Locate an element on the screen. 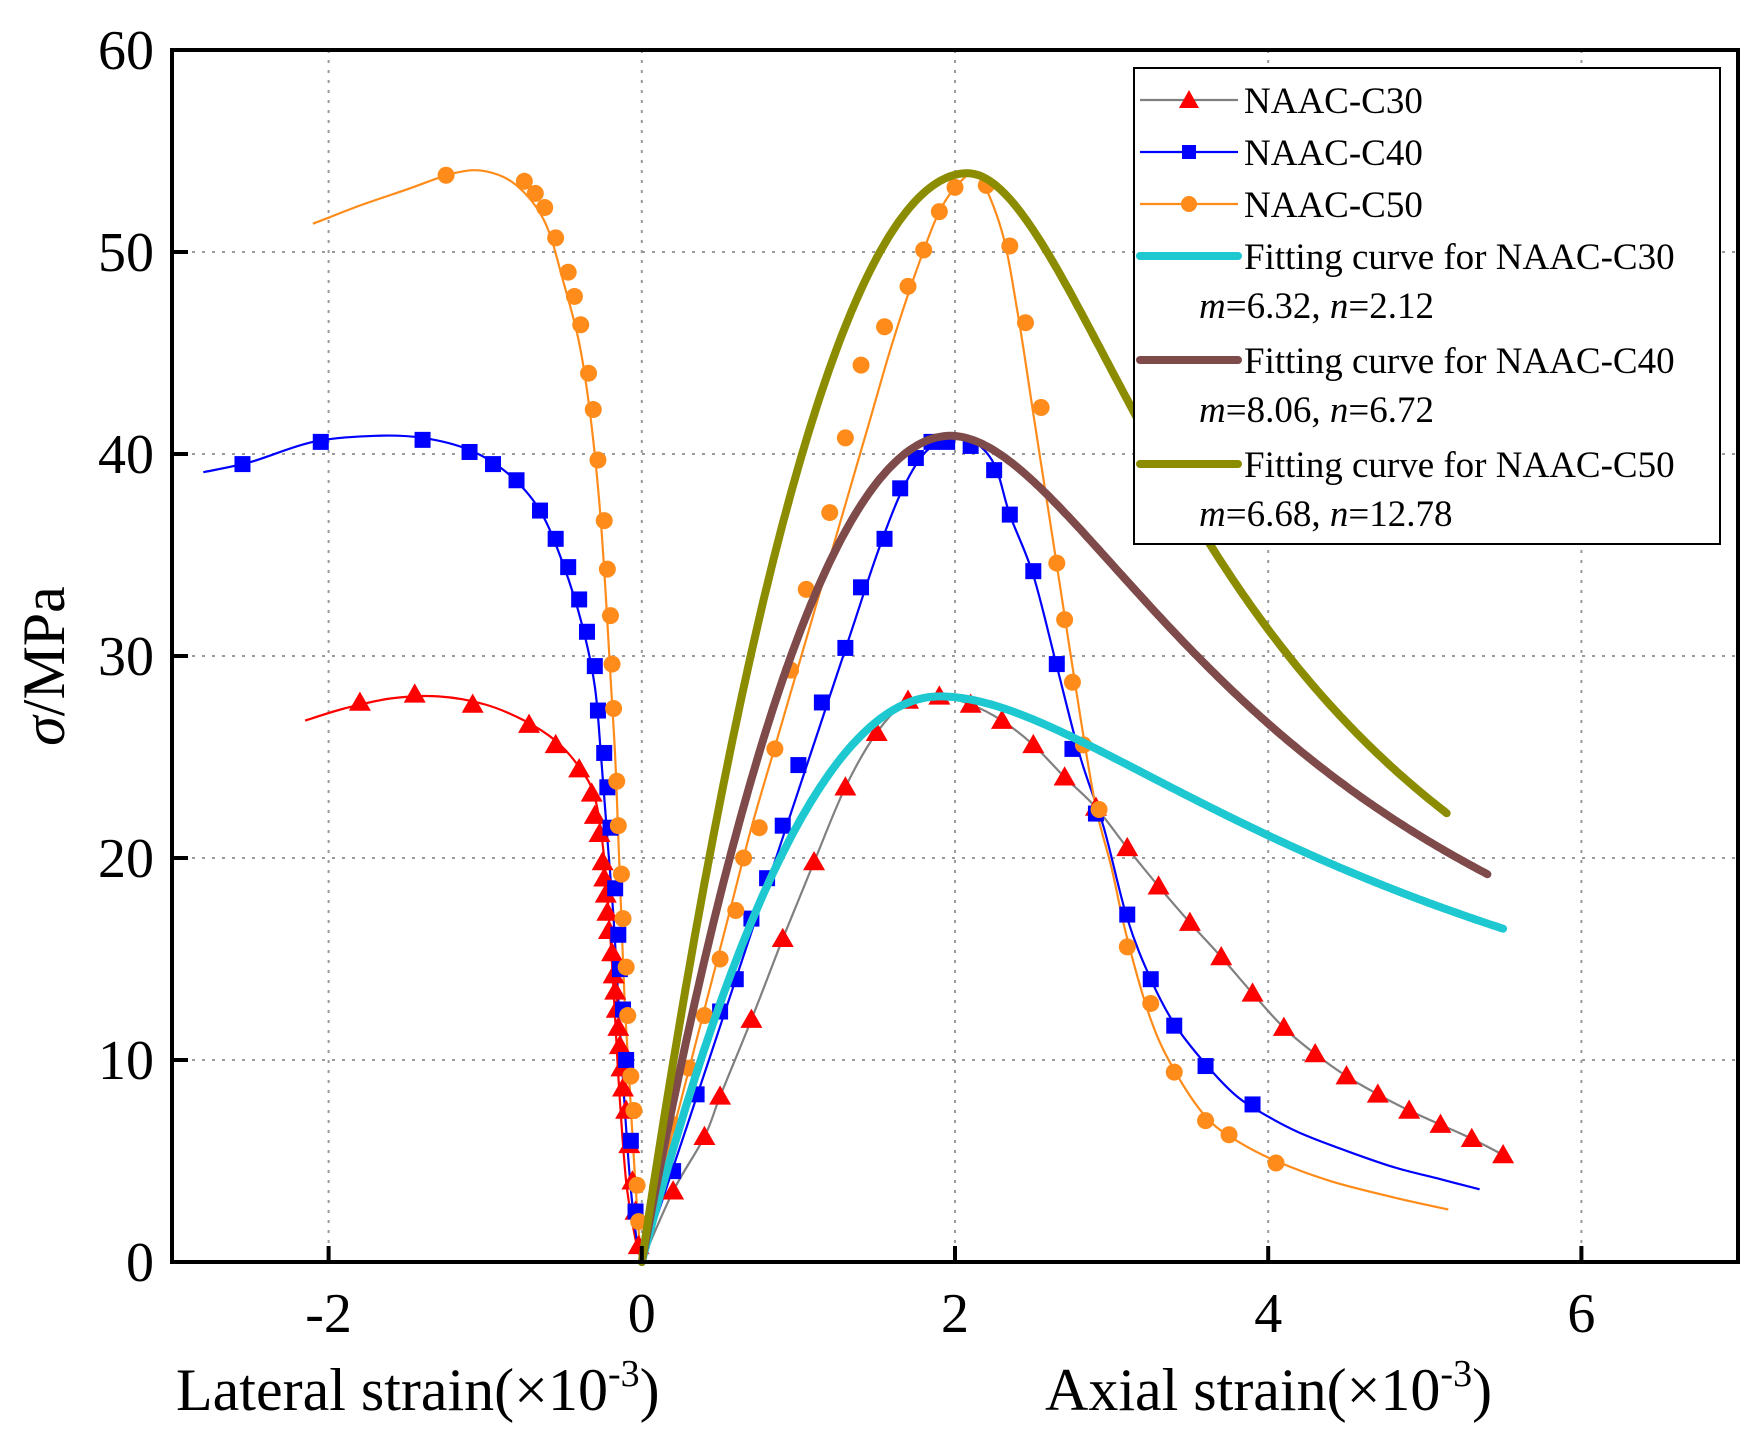 The width and height of the screenshot is (1756, 1437). y-tick-label: 50 is located at coordinates (126, 253).